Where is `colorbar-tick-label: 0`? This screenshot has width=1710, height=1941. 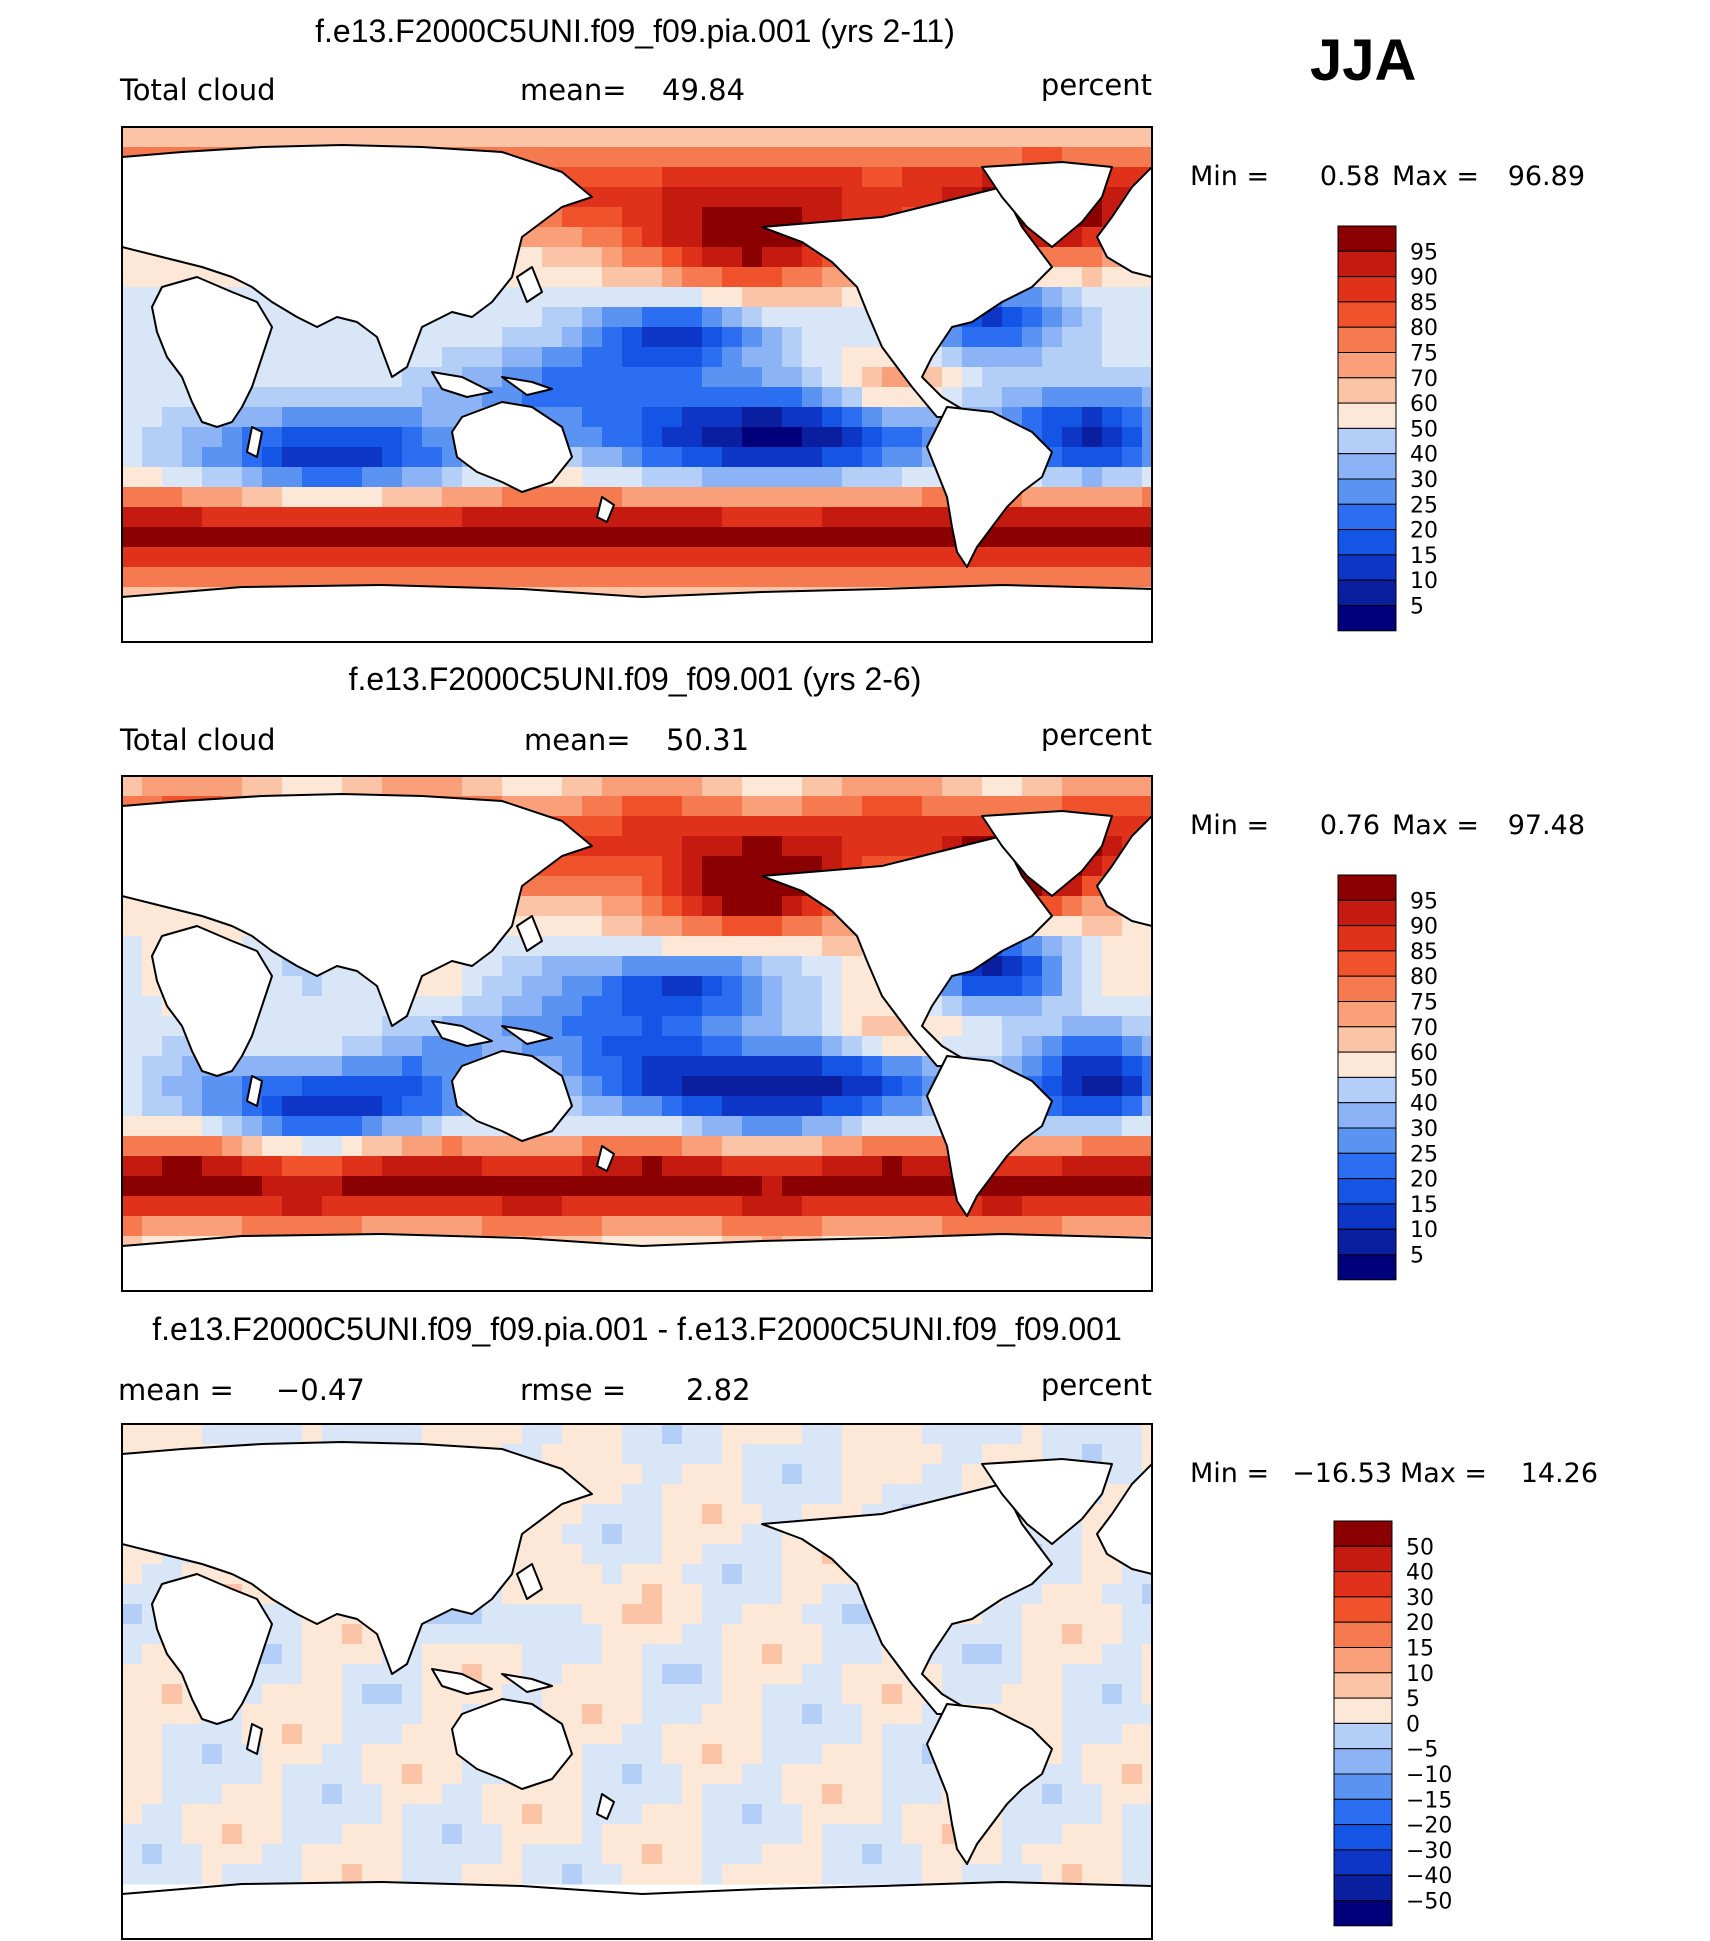
colorbar-tick-label: 0 is located at coordinates (1413, 1724).